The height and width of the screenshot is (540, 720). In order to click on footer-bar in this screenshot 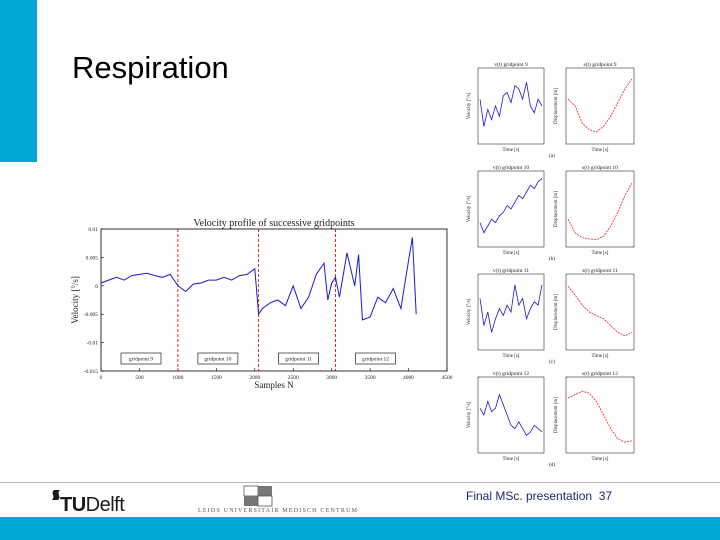, I will do `click(360, 528)`.